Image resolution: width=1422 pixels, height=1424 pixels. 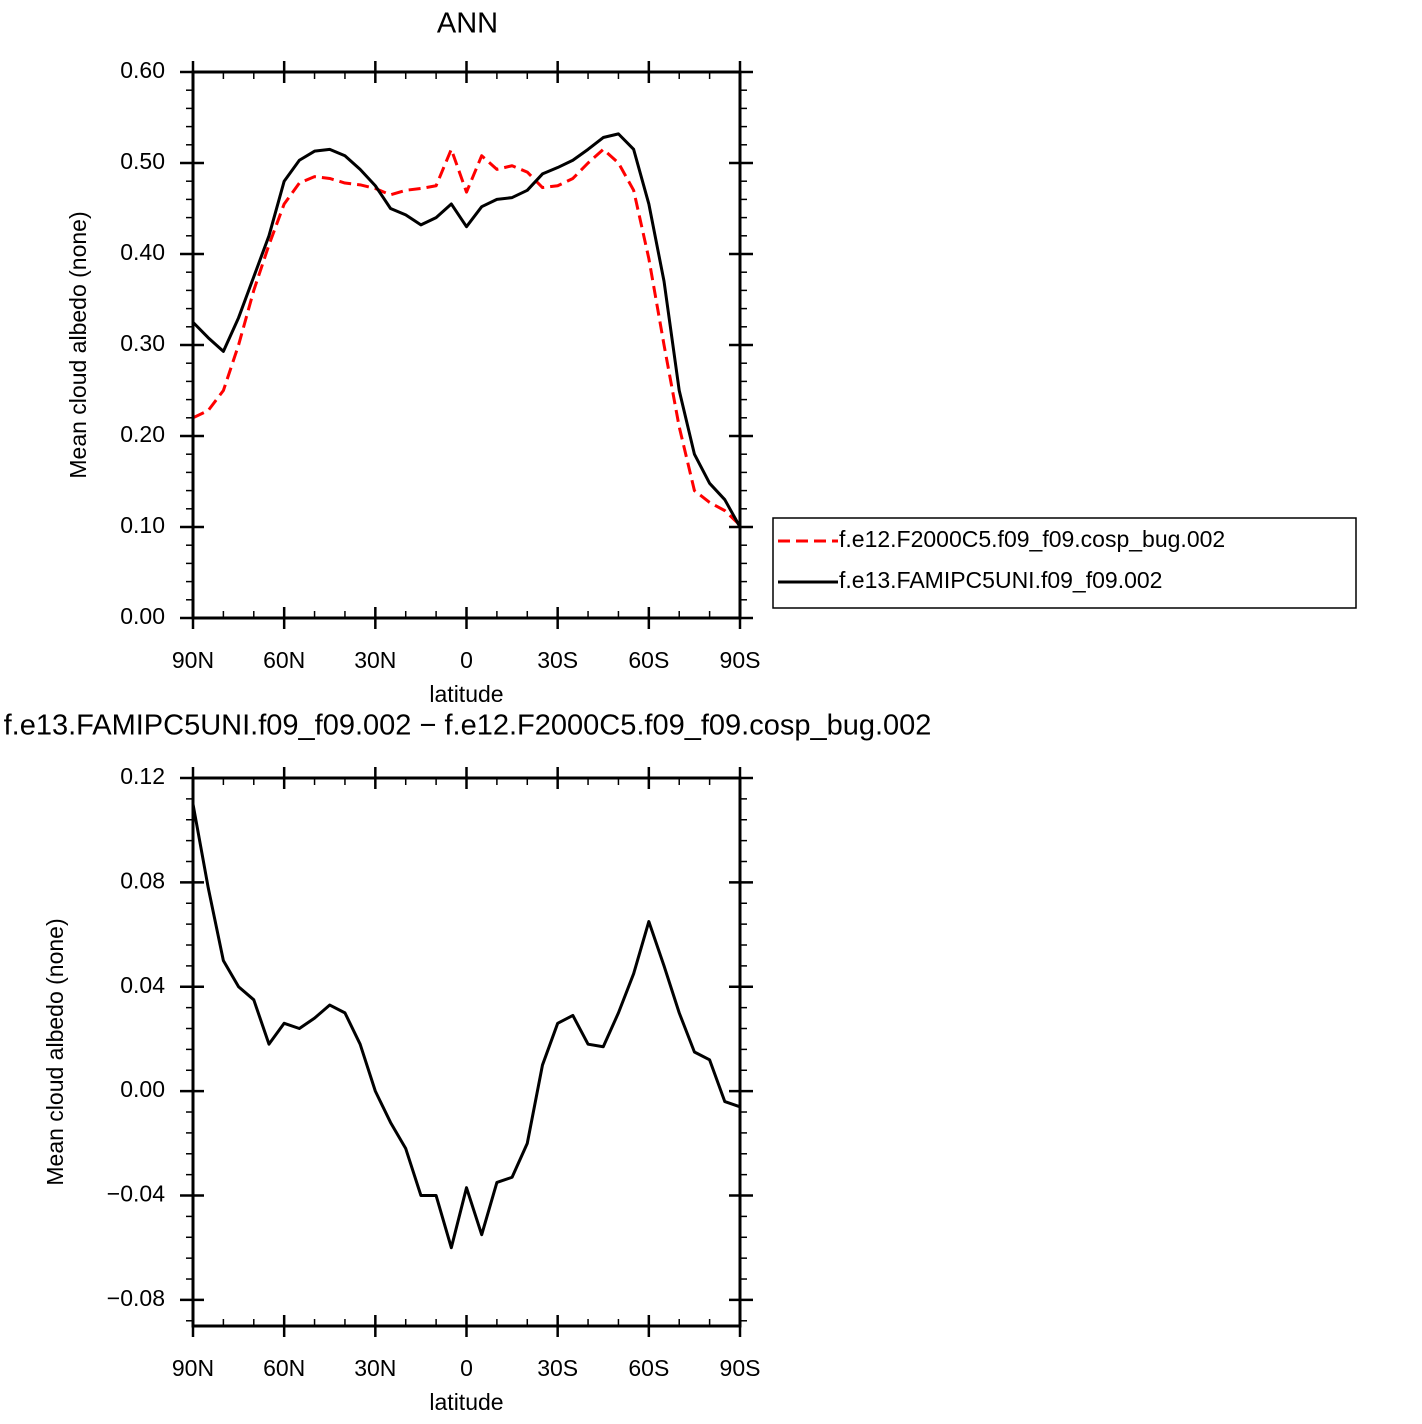 What do you see at coordinates (136, 1194) in the screenshot?
I see `y-tick-label: −0.04` at bounding box center [136, 1194].